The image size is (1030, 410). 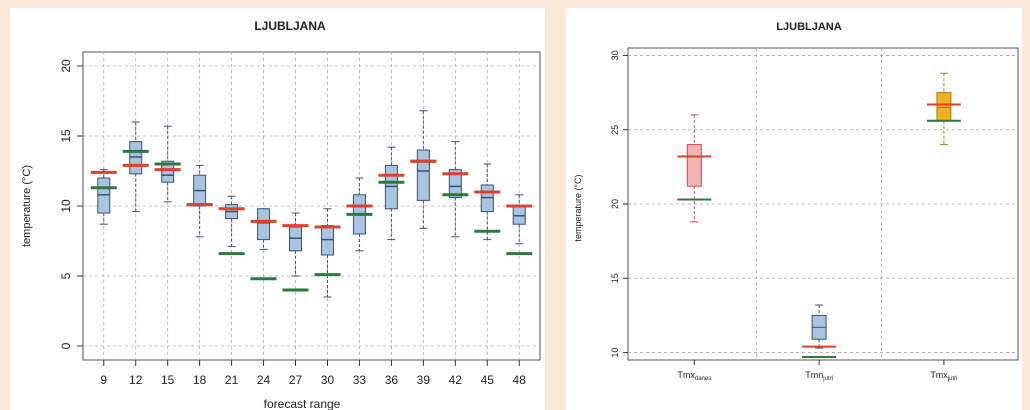 What do you see at coordinates (103, 380) in the screenshot?
I see `left-x-tick-label: 9` at bounding box center [103, 380].